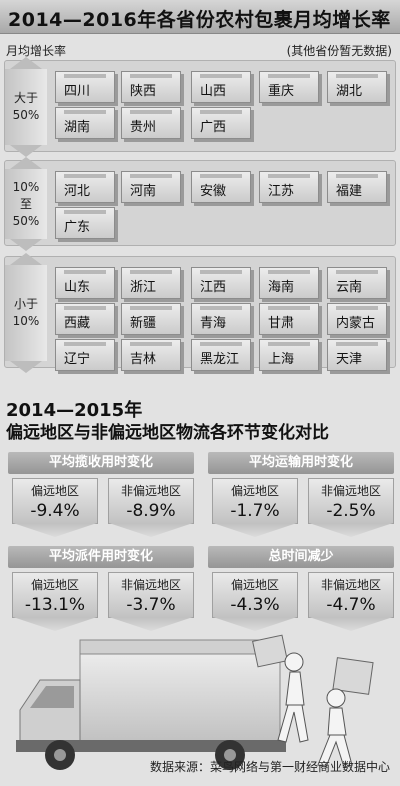 The height and width of the screenshot is (786, 400). What do you see at coordinates (77, 191) in the screenshot?
I see `province-name: 河北` at bounding box center [77, 191].